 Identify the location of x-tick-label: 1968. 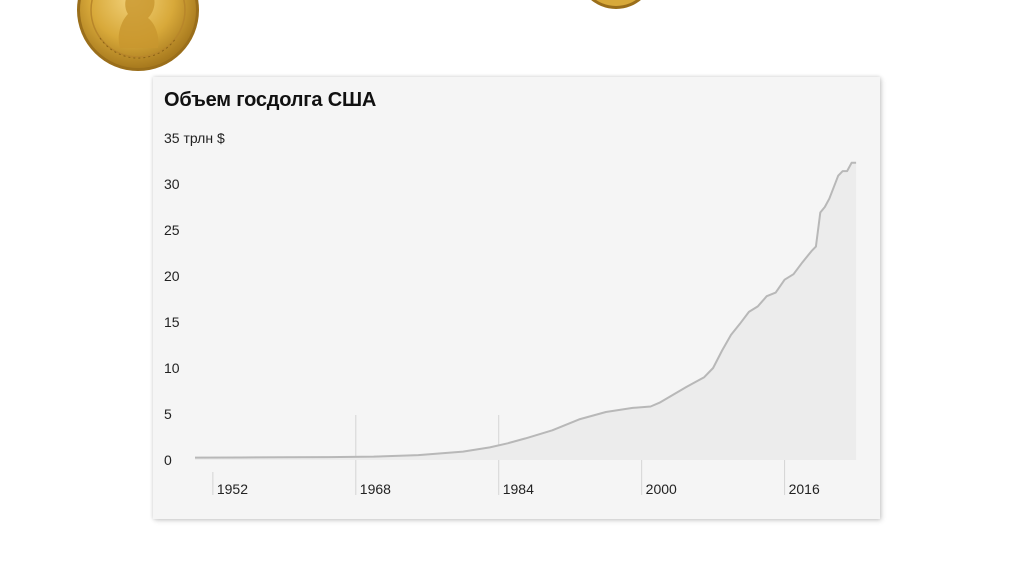
(375, 489).